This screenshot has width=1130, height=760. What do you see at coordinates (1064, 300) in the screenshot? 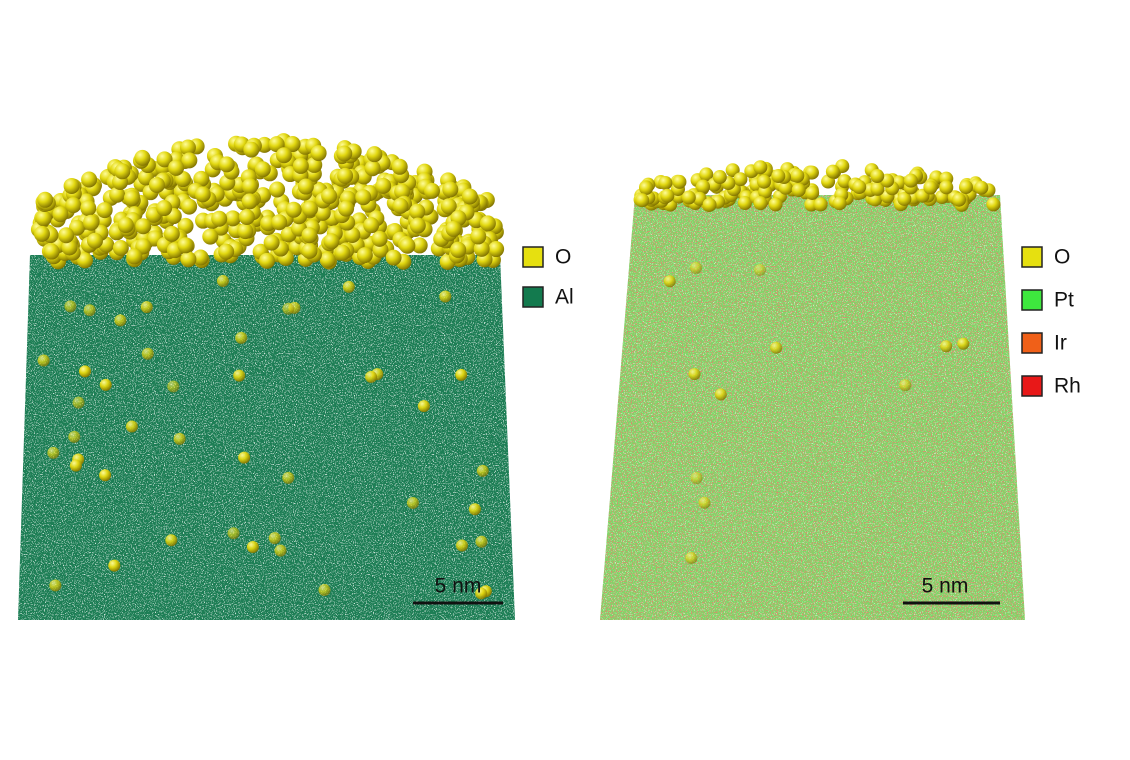
I see `legend-label: Pt` at bounding box center [1064, 300].